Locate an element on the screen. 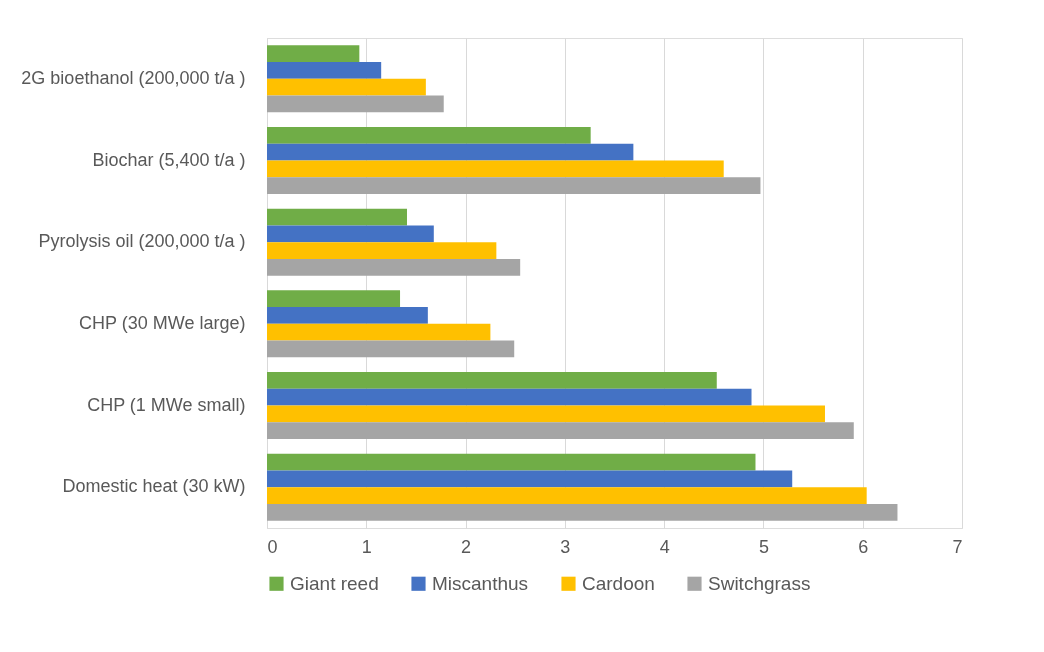 This screenshot has height=652, width=1044. x-tick-label: 0 is located at coordinates (272, 546).